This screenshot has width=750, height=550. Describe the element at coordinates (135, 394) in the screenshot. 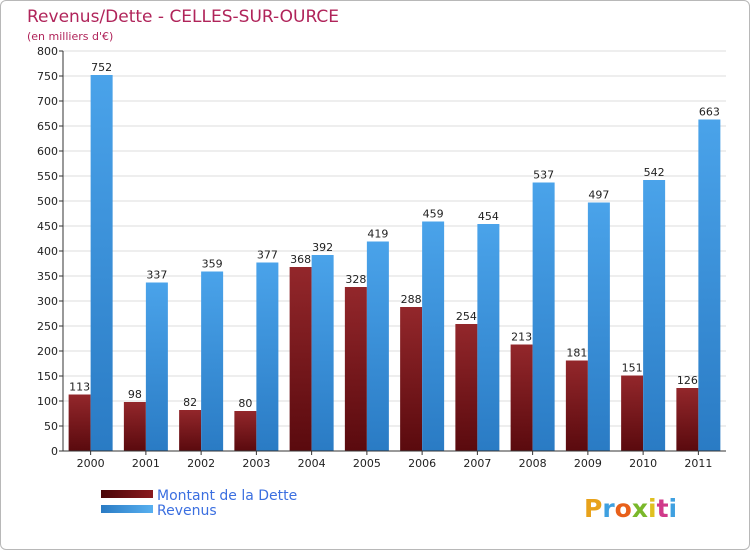

I see `value-label-debt: 98` at that location.